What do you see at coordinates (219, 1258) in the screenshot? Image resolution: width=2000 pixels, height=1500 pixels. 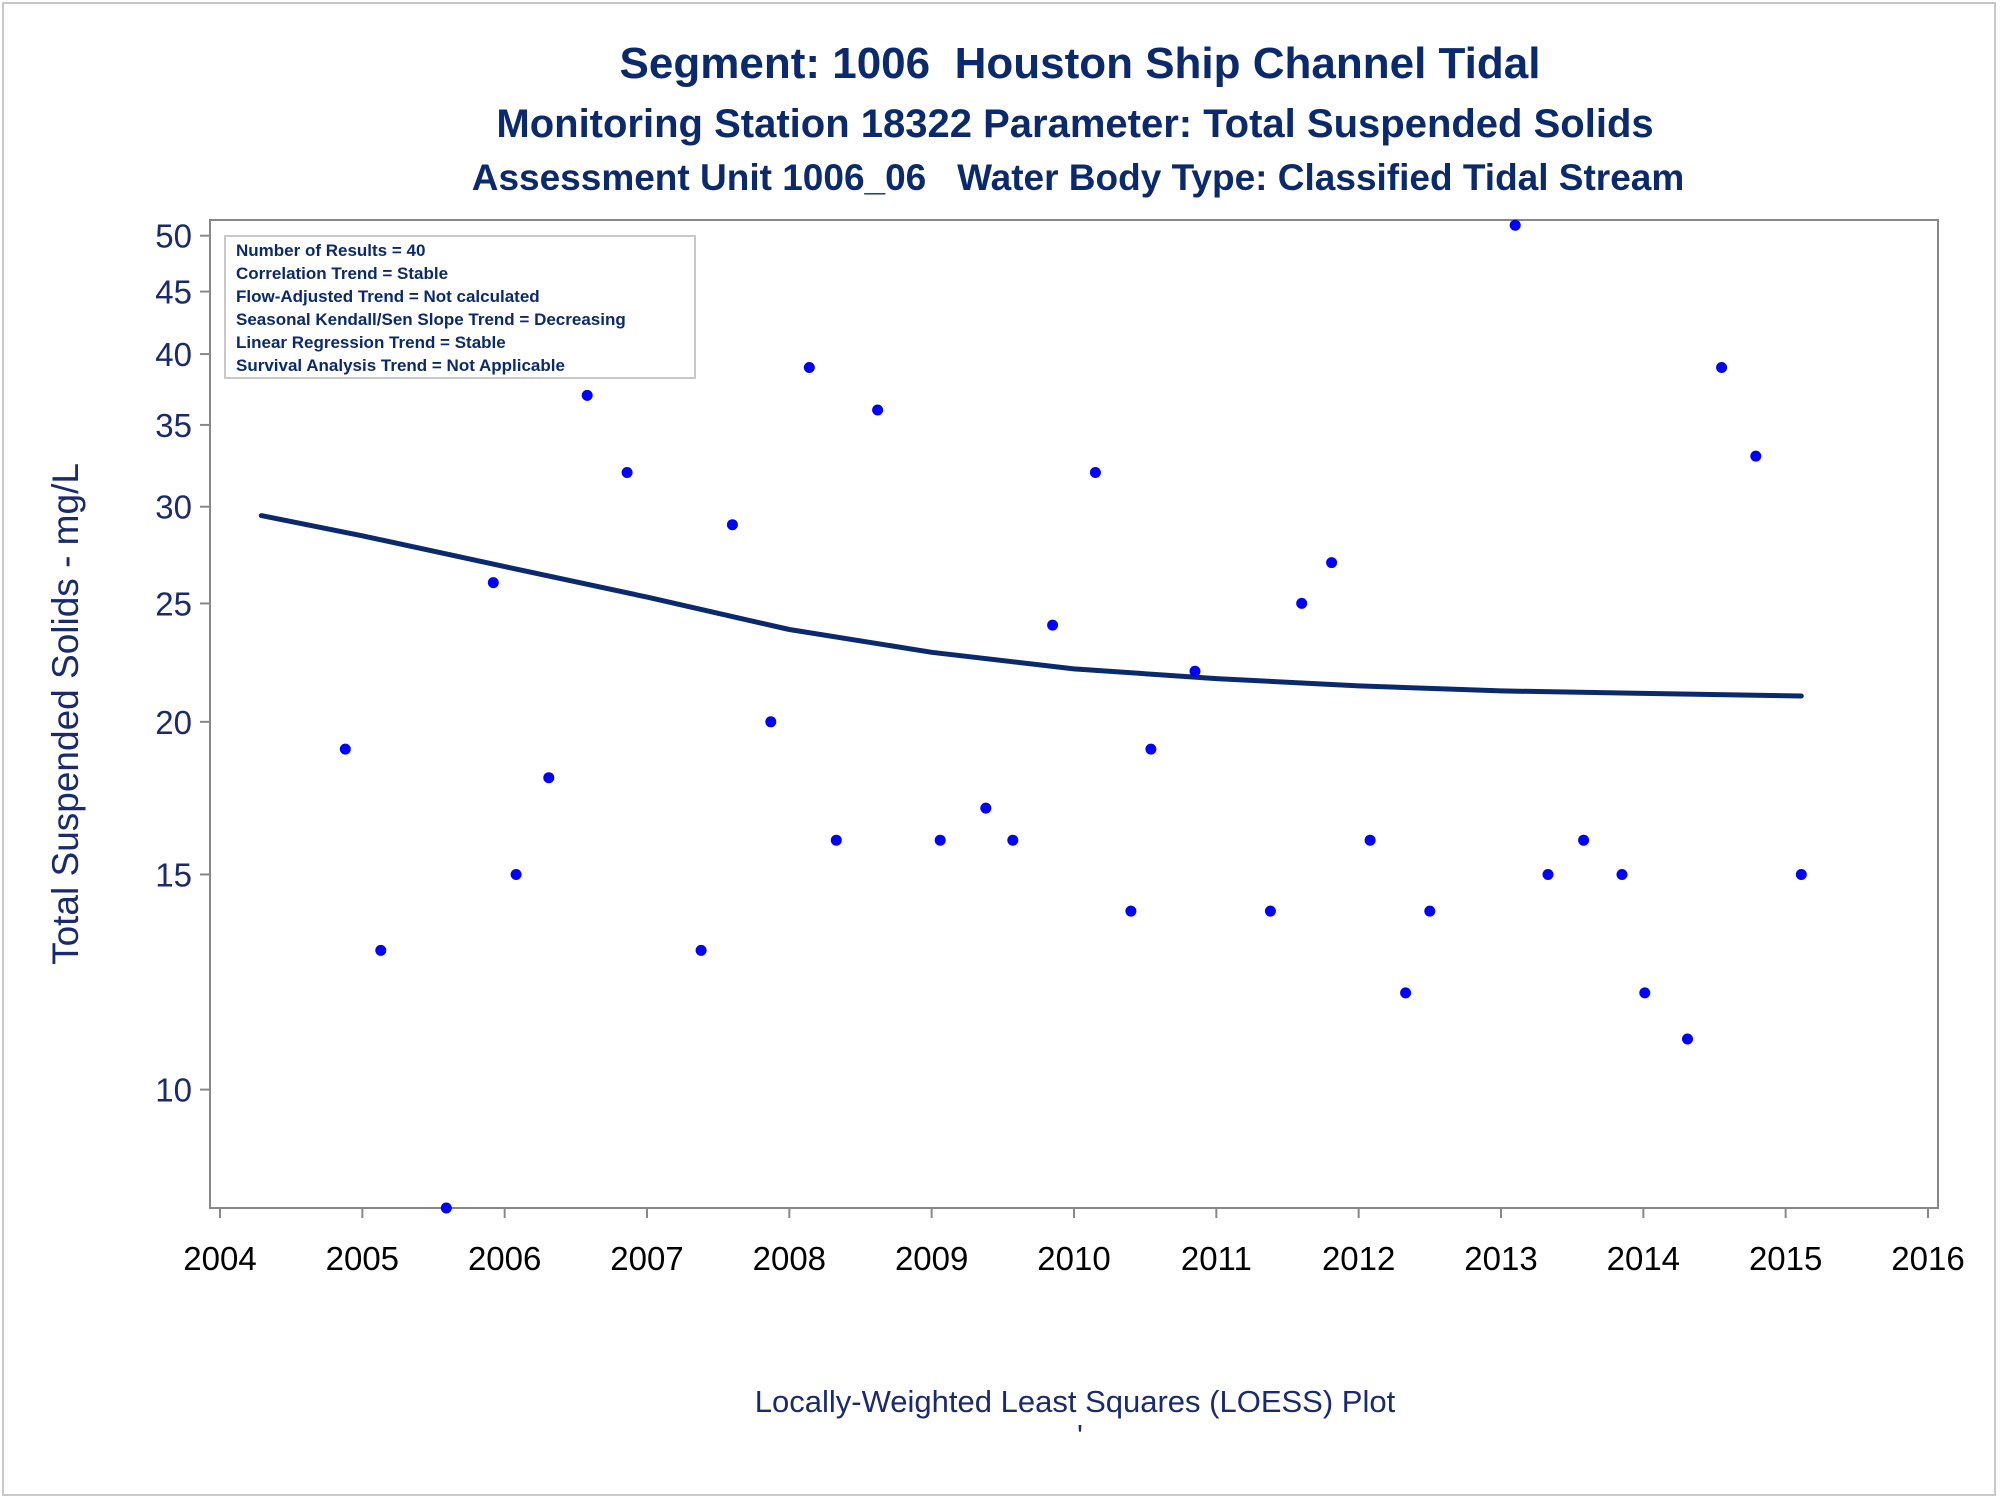 I see `x-tick-label: 2004` at bounding box center [219, 1258].